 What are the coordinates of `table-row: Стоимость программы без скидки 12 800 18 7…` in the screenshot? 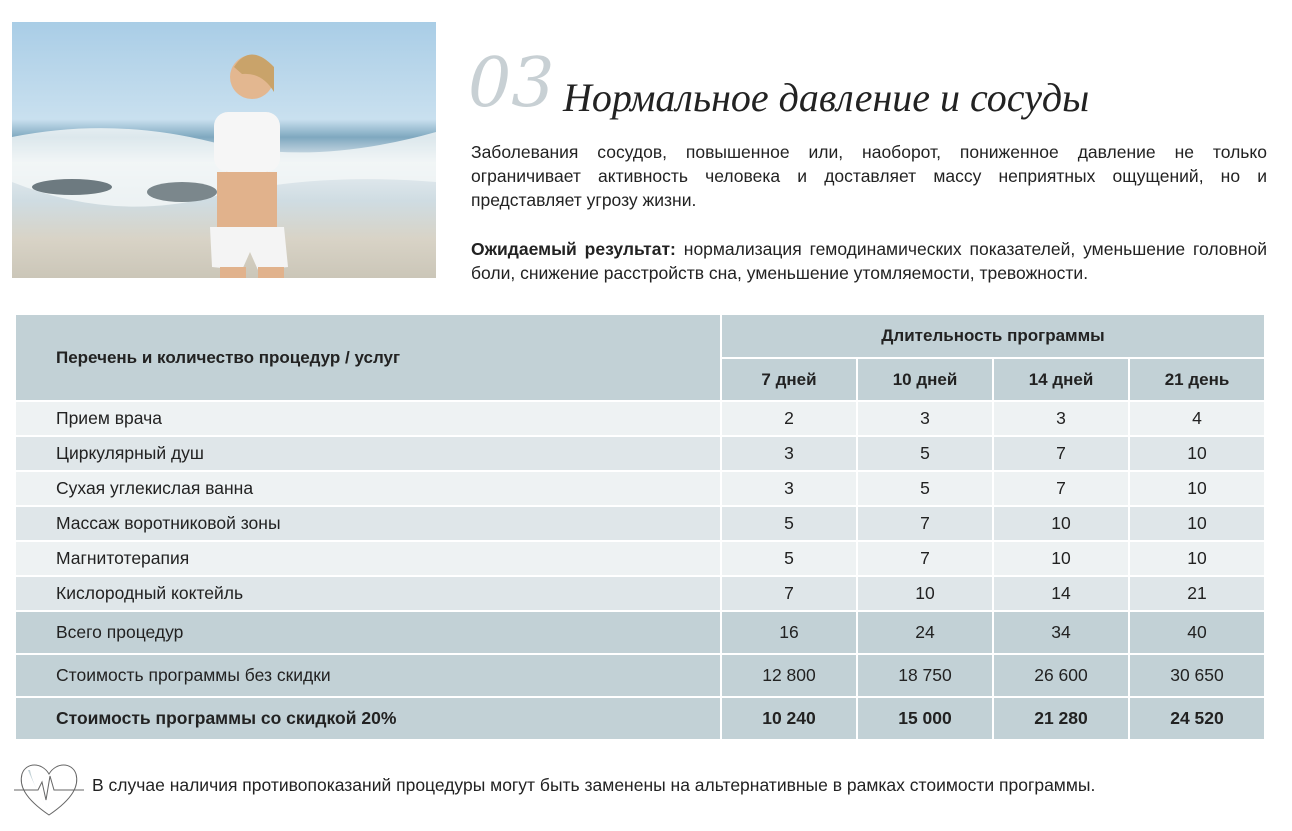 It's located at (640, 675).